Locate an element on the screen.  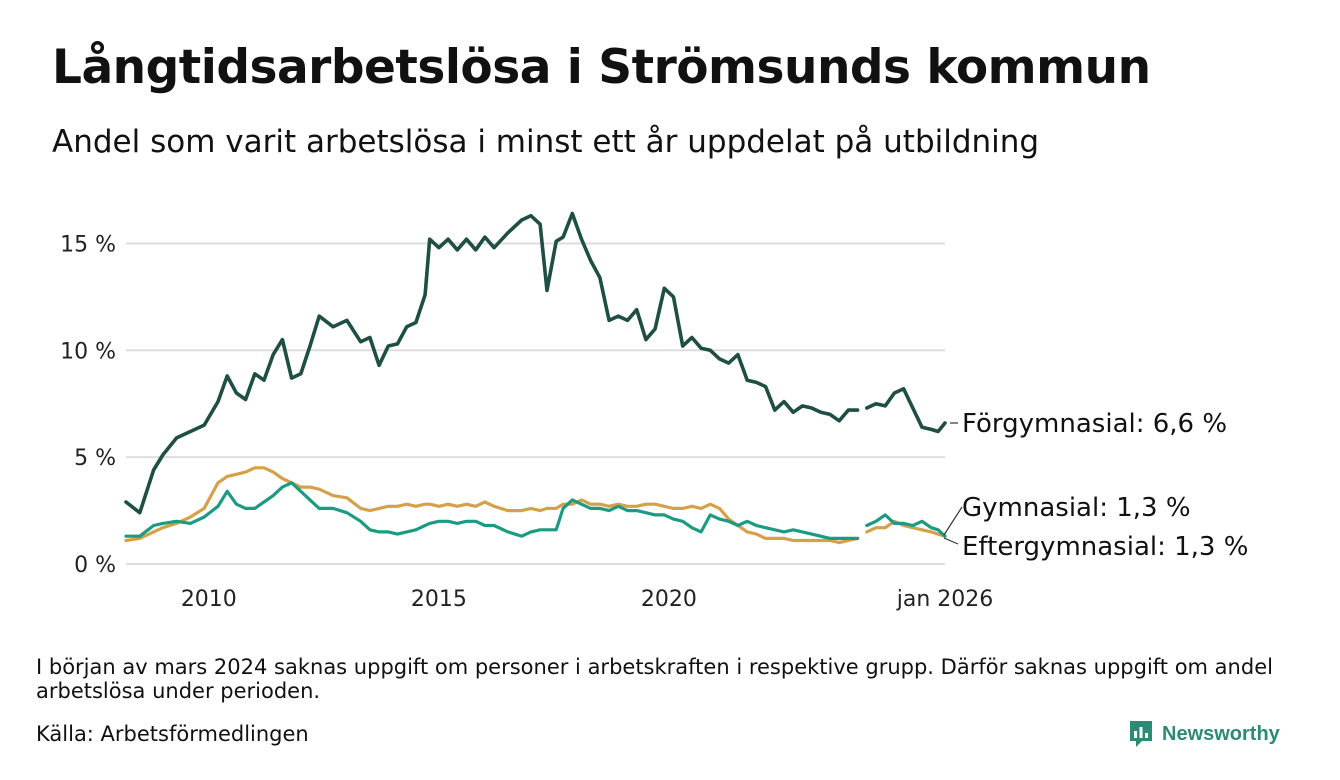
newsworthy-logo-icon is located at coordinates (1141, 734).